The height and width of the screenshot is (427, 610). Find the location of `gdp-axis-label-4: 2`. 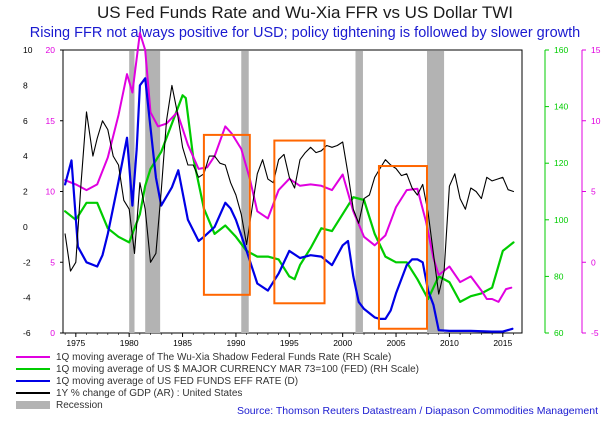

gdp-axis-label-4: 2 is located at coordinates (25, 192).